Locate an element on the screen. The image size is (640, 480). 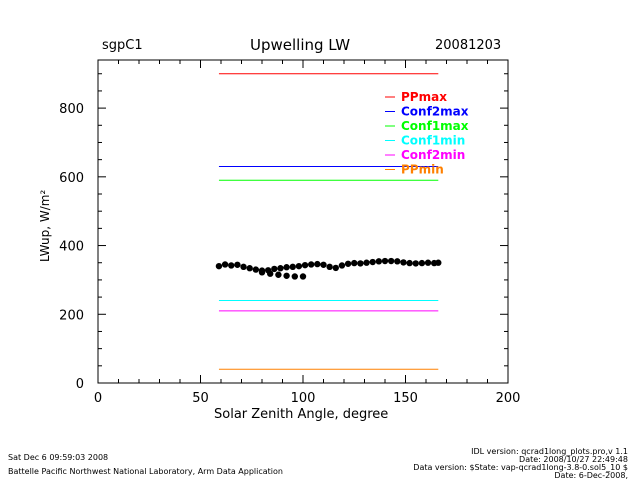
footer-data-date: Date: 6-Dec-2008, is located at coordinates (591, 475).